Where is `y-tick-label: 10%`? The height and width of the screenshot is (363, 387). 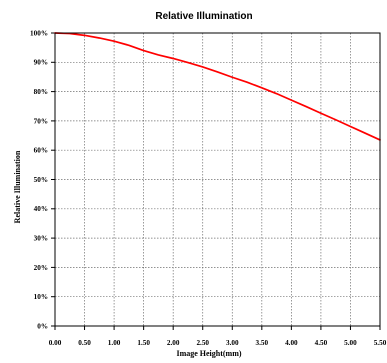 y-tick-label: 10% is located at coordinates (41, 297).